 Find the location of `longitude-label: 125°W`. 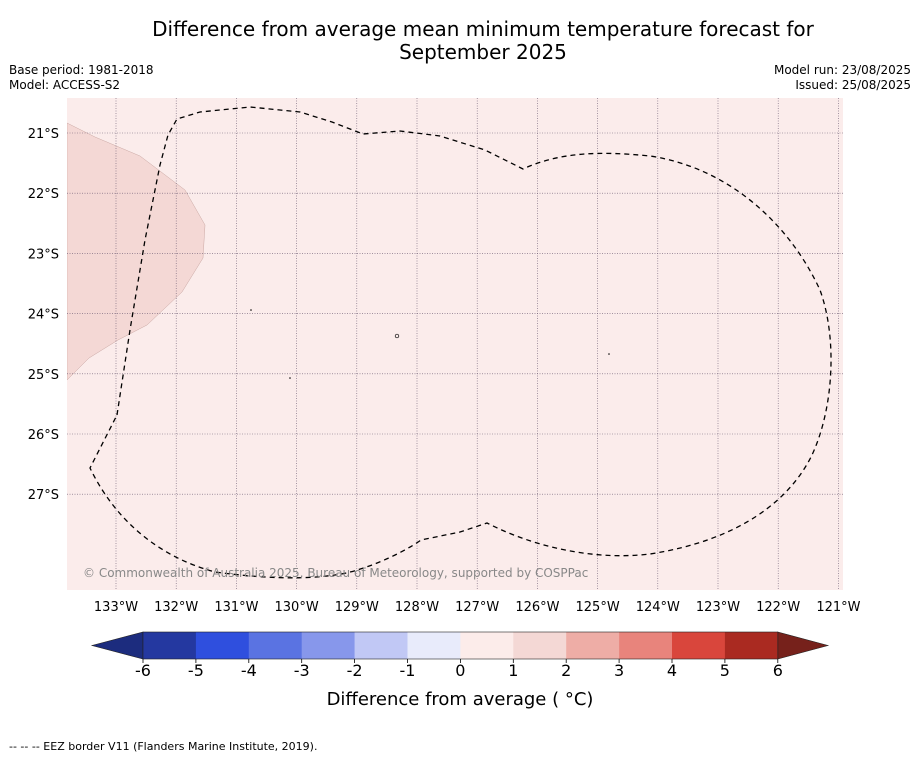

longitude-label: 125°W is located at coordinates (598, 607).